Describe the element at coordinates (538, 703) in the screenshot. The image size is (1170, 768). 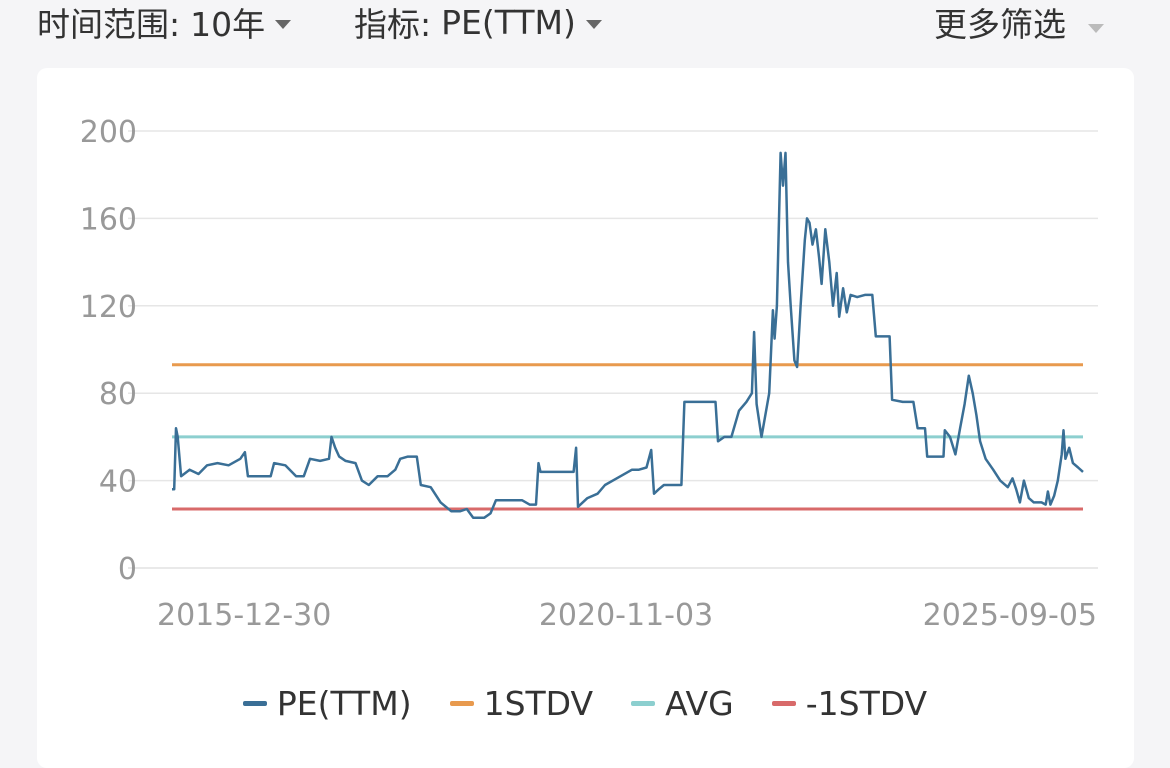
I see `legend-label-1stdv: 1STDV` at that location.